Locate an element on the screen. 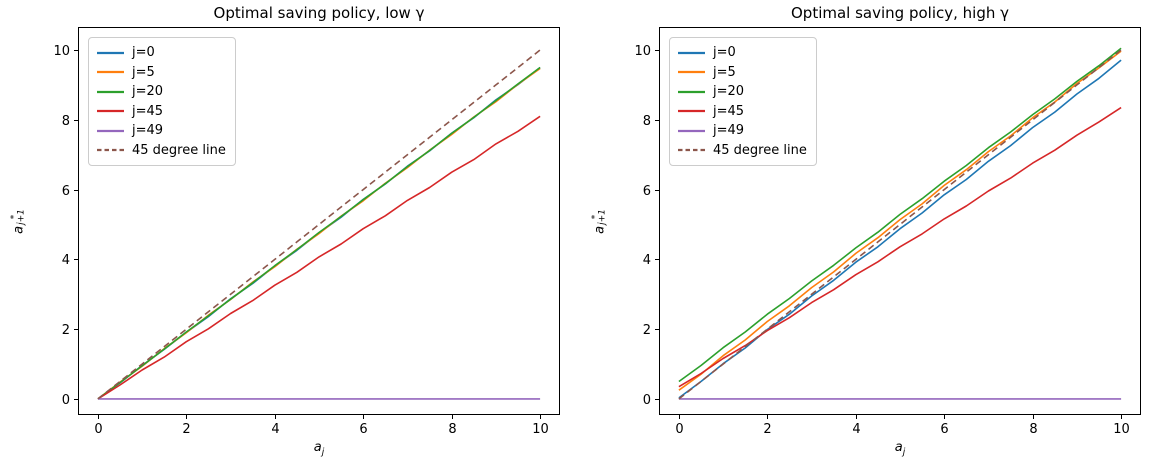 This screenshot has height=472, width=1162. plot-title: Optimal saving policy, low γ is located at coordinates (319, 13).